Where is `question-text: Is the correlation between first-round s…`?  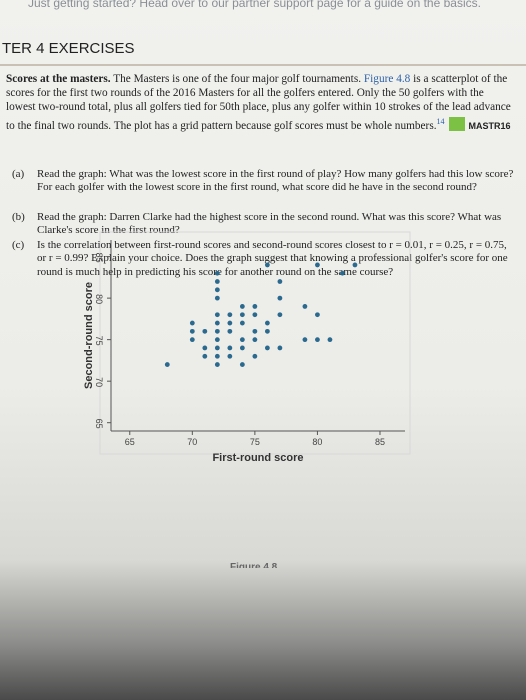 question-text: Is the correlation between first-round s… is located at coordinates (272, 258).